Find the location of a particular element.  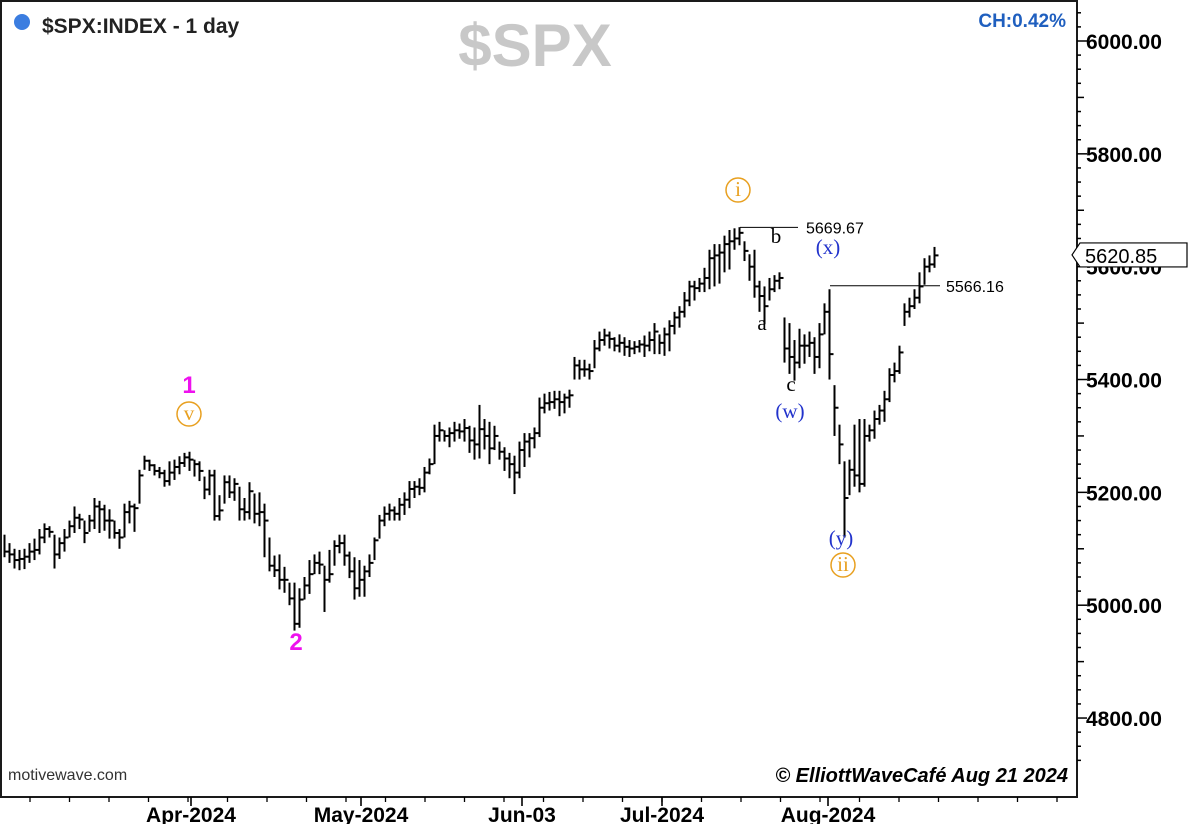

x-tick-label: Jul-2024 is located at coordinates (662, 814).